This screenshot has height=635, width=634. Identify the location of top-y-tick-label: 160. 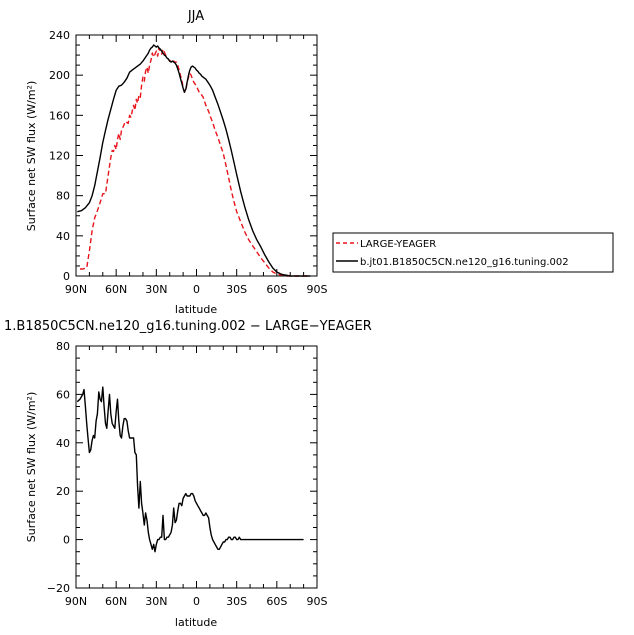
(59, 115).